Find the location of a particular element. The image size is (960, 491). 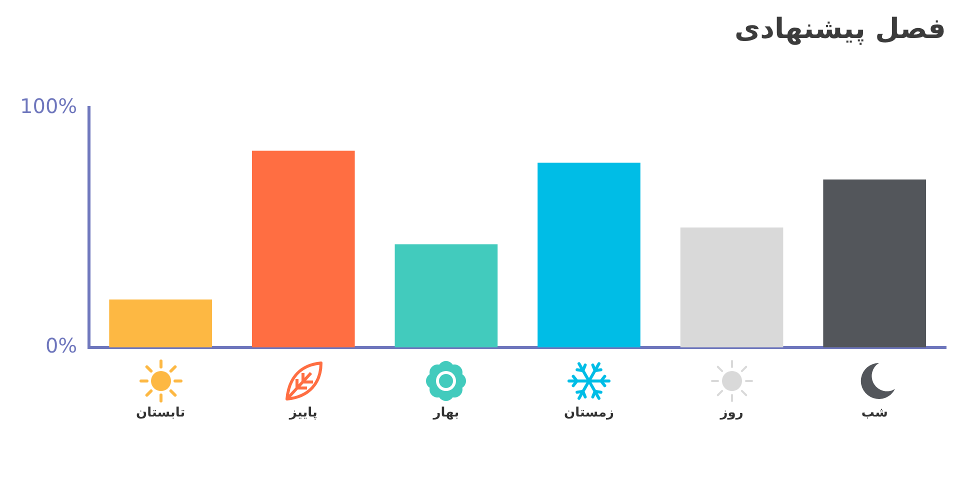

y-tick-label: 100% is located at coordinates (49, 106).